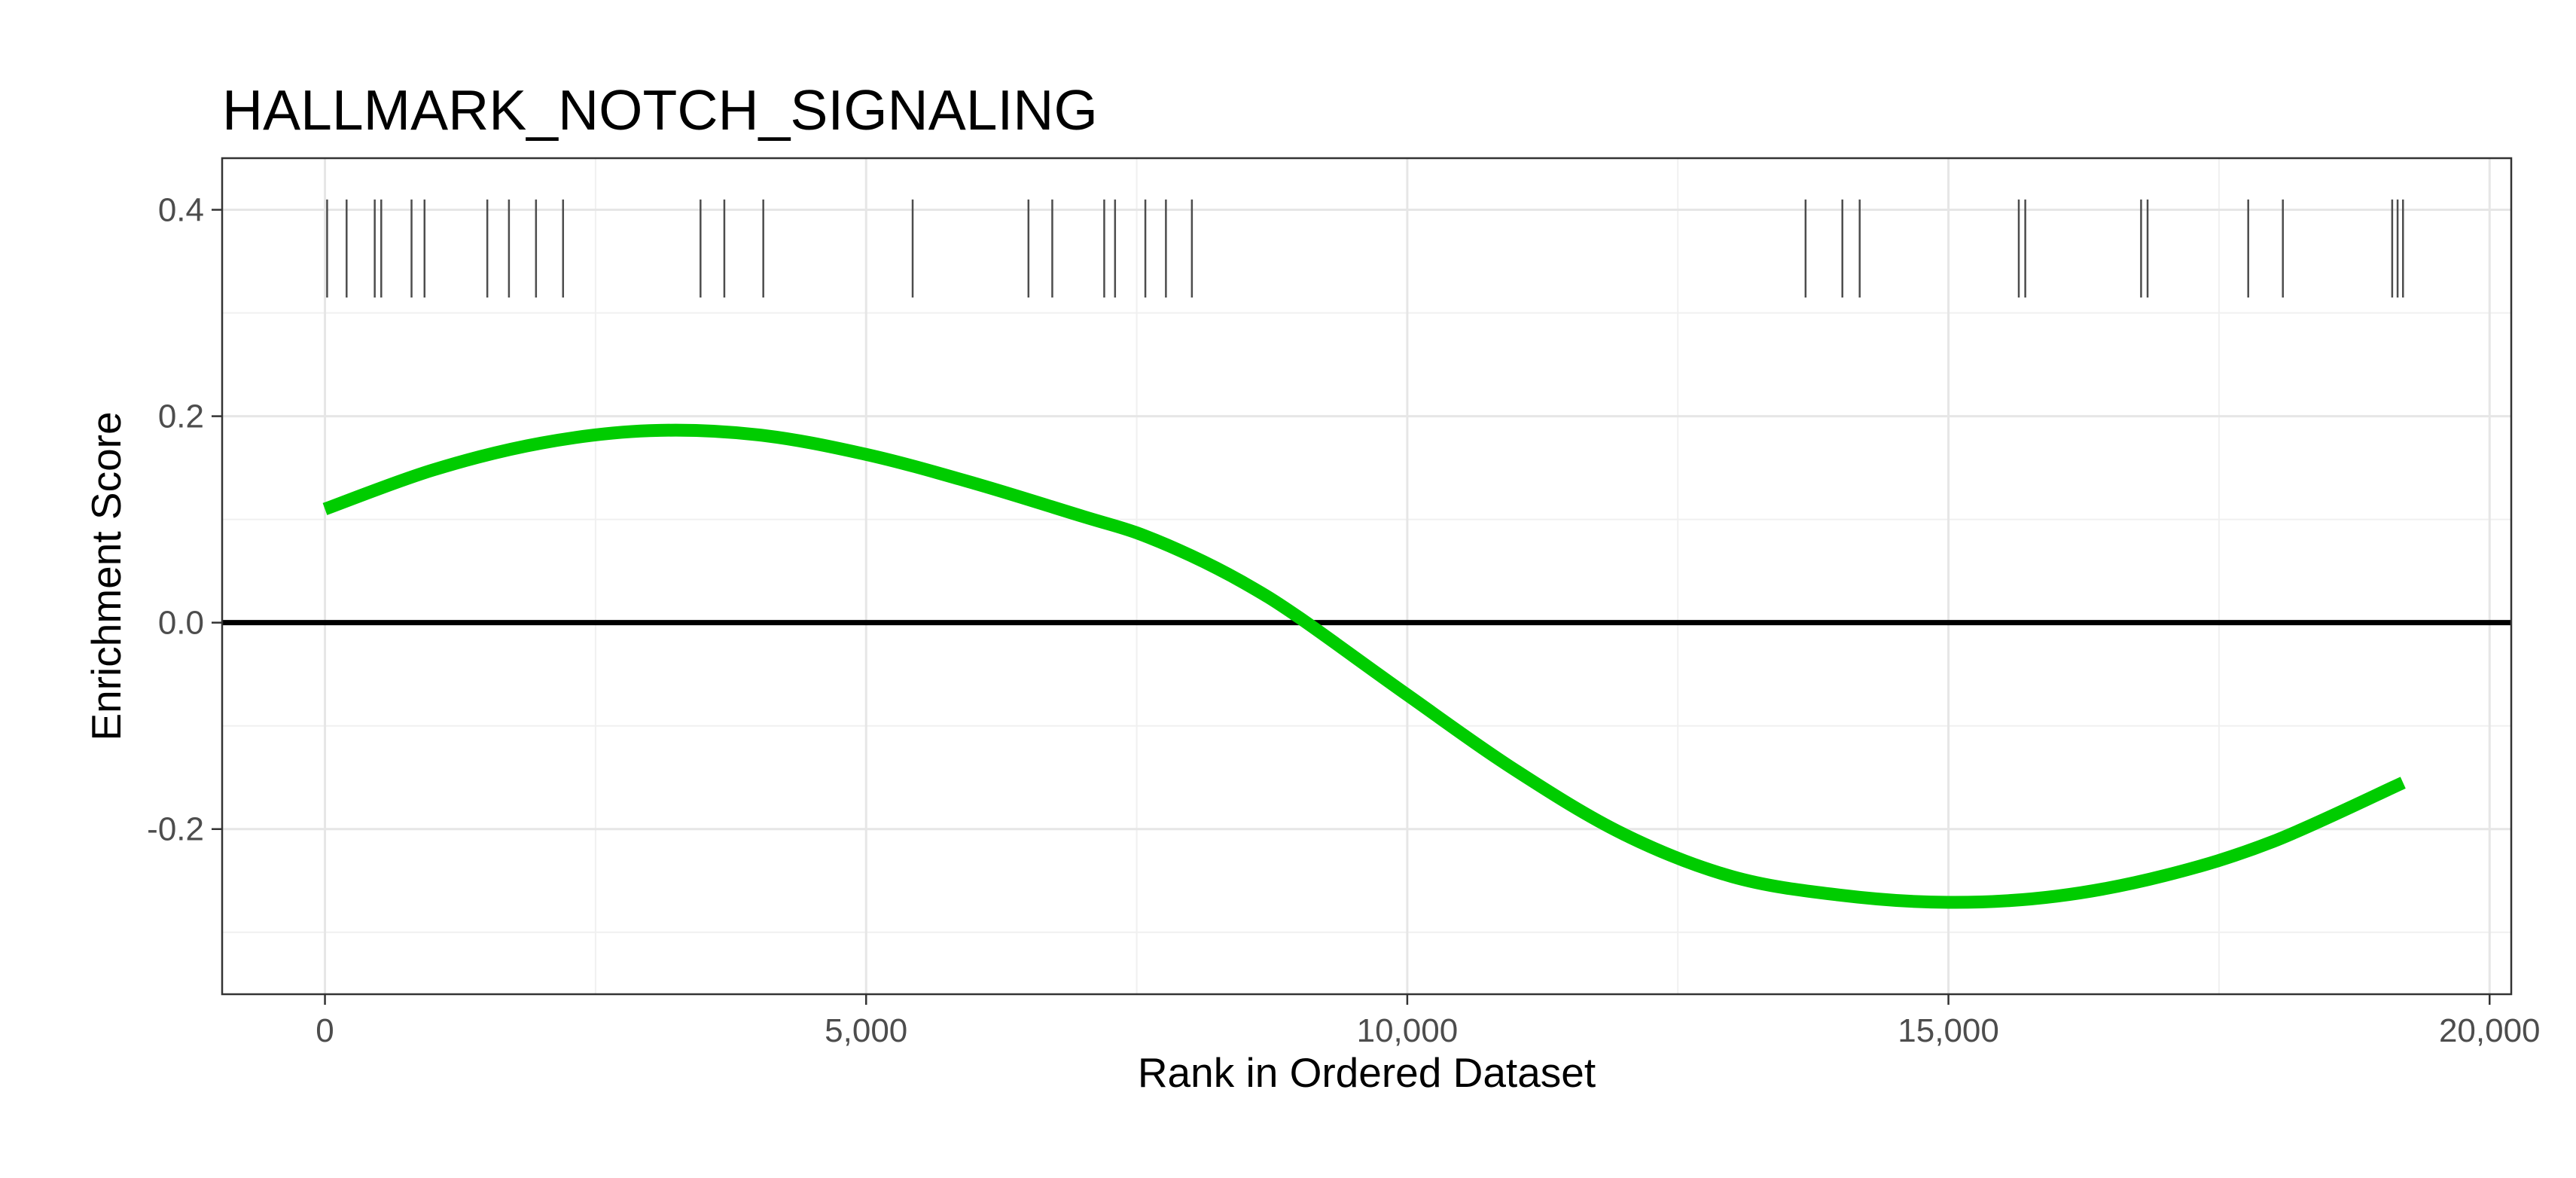 The image size is (2576, 1178). Describe the element at coordinates (325, 1030) in the screenshot. I see `x-tick-label: 0` at that location.